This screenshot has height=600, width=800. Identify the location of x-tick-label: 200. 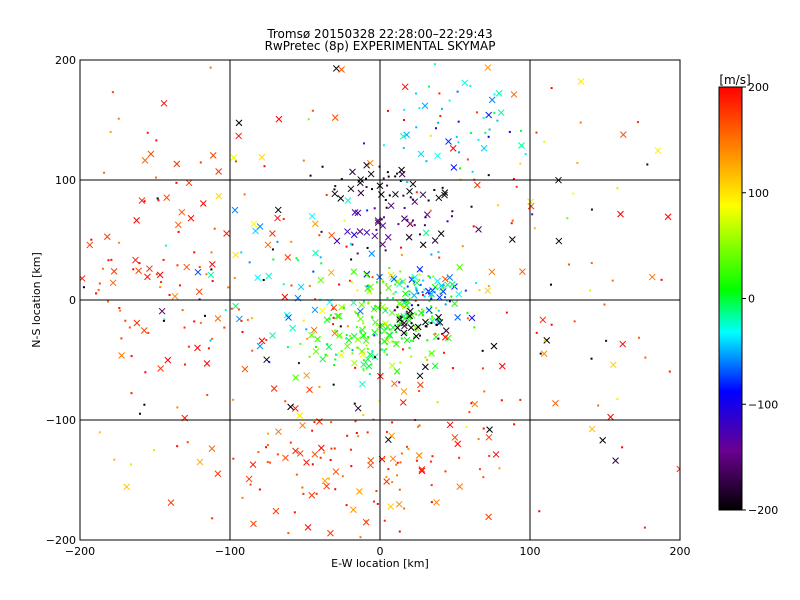
(680, 551).